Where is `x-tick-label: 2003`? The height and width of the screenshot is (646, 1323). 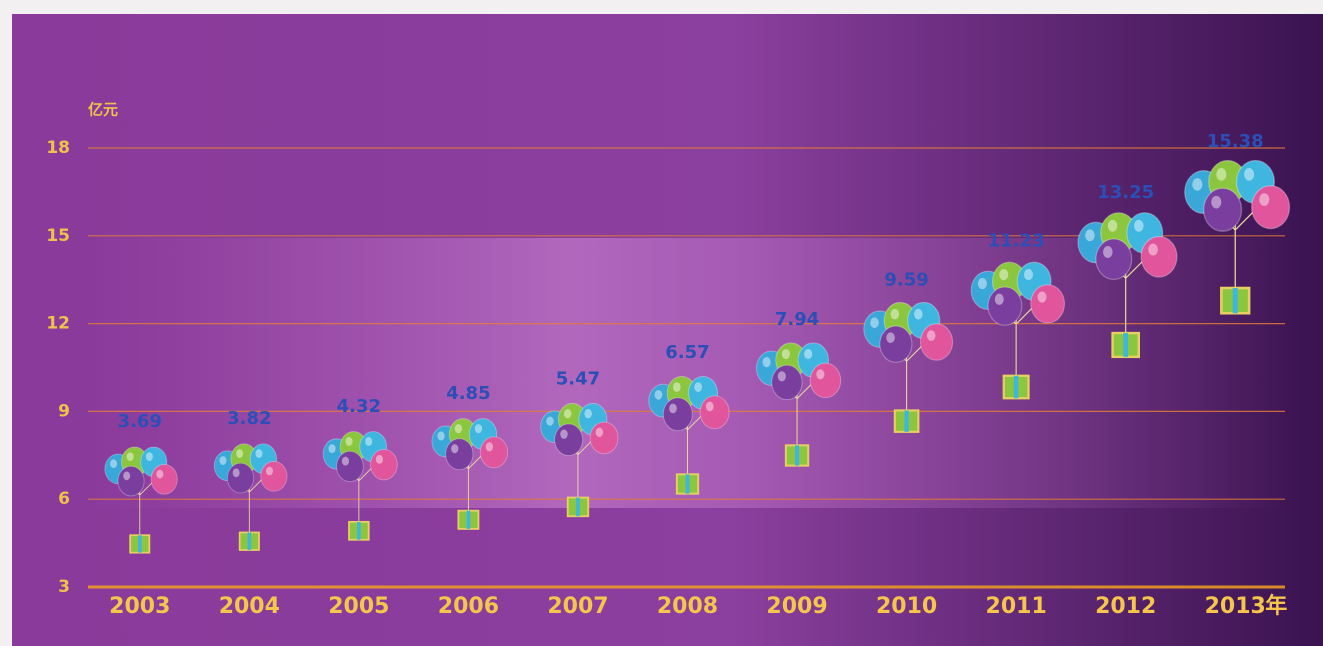 x-tick-label: 2003 is located at coordinates (139, 606).